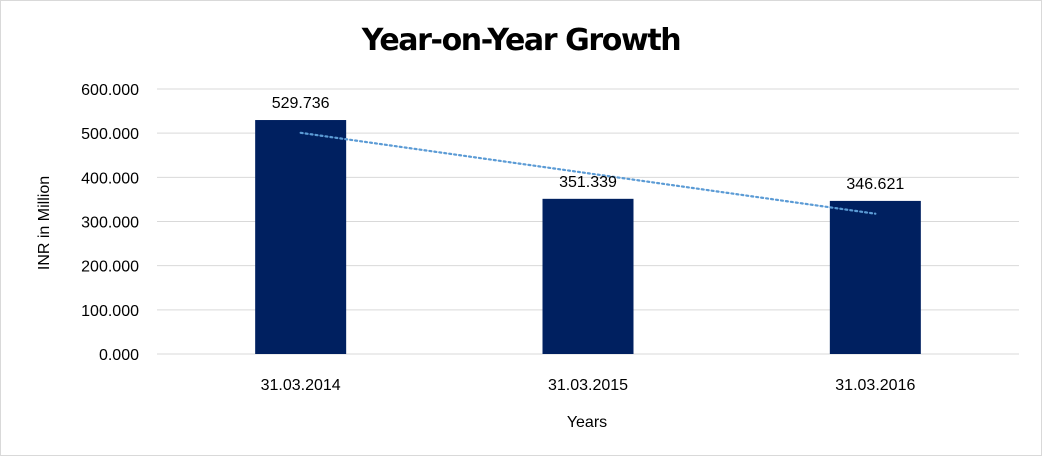  I want to click on x-tick-label: 31.03.2014, so click(301, 385).